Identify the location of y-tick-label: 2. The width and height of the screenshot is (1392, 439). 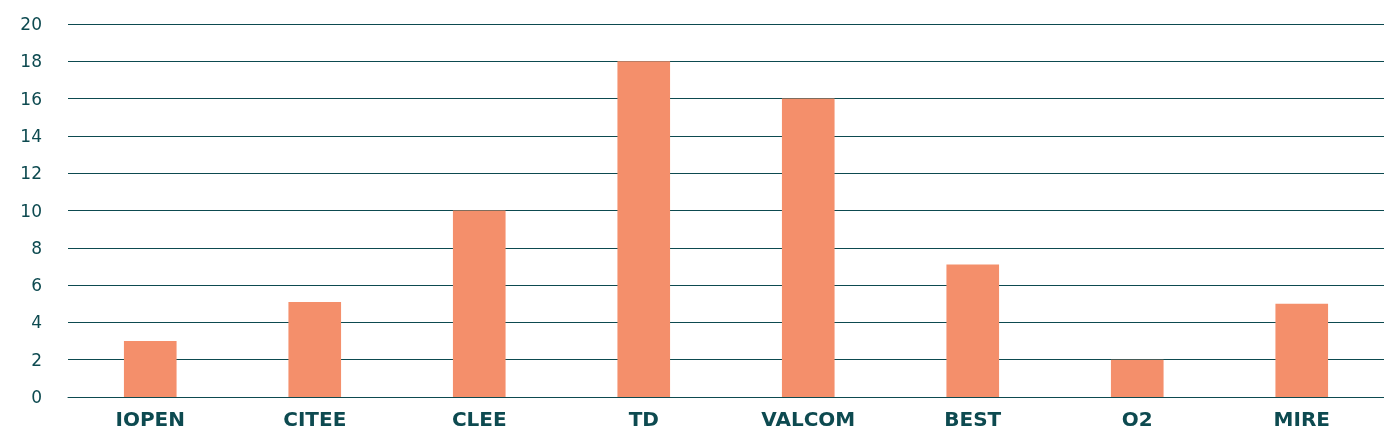
(36, 359).